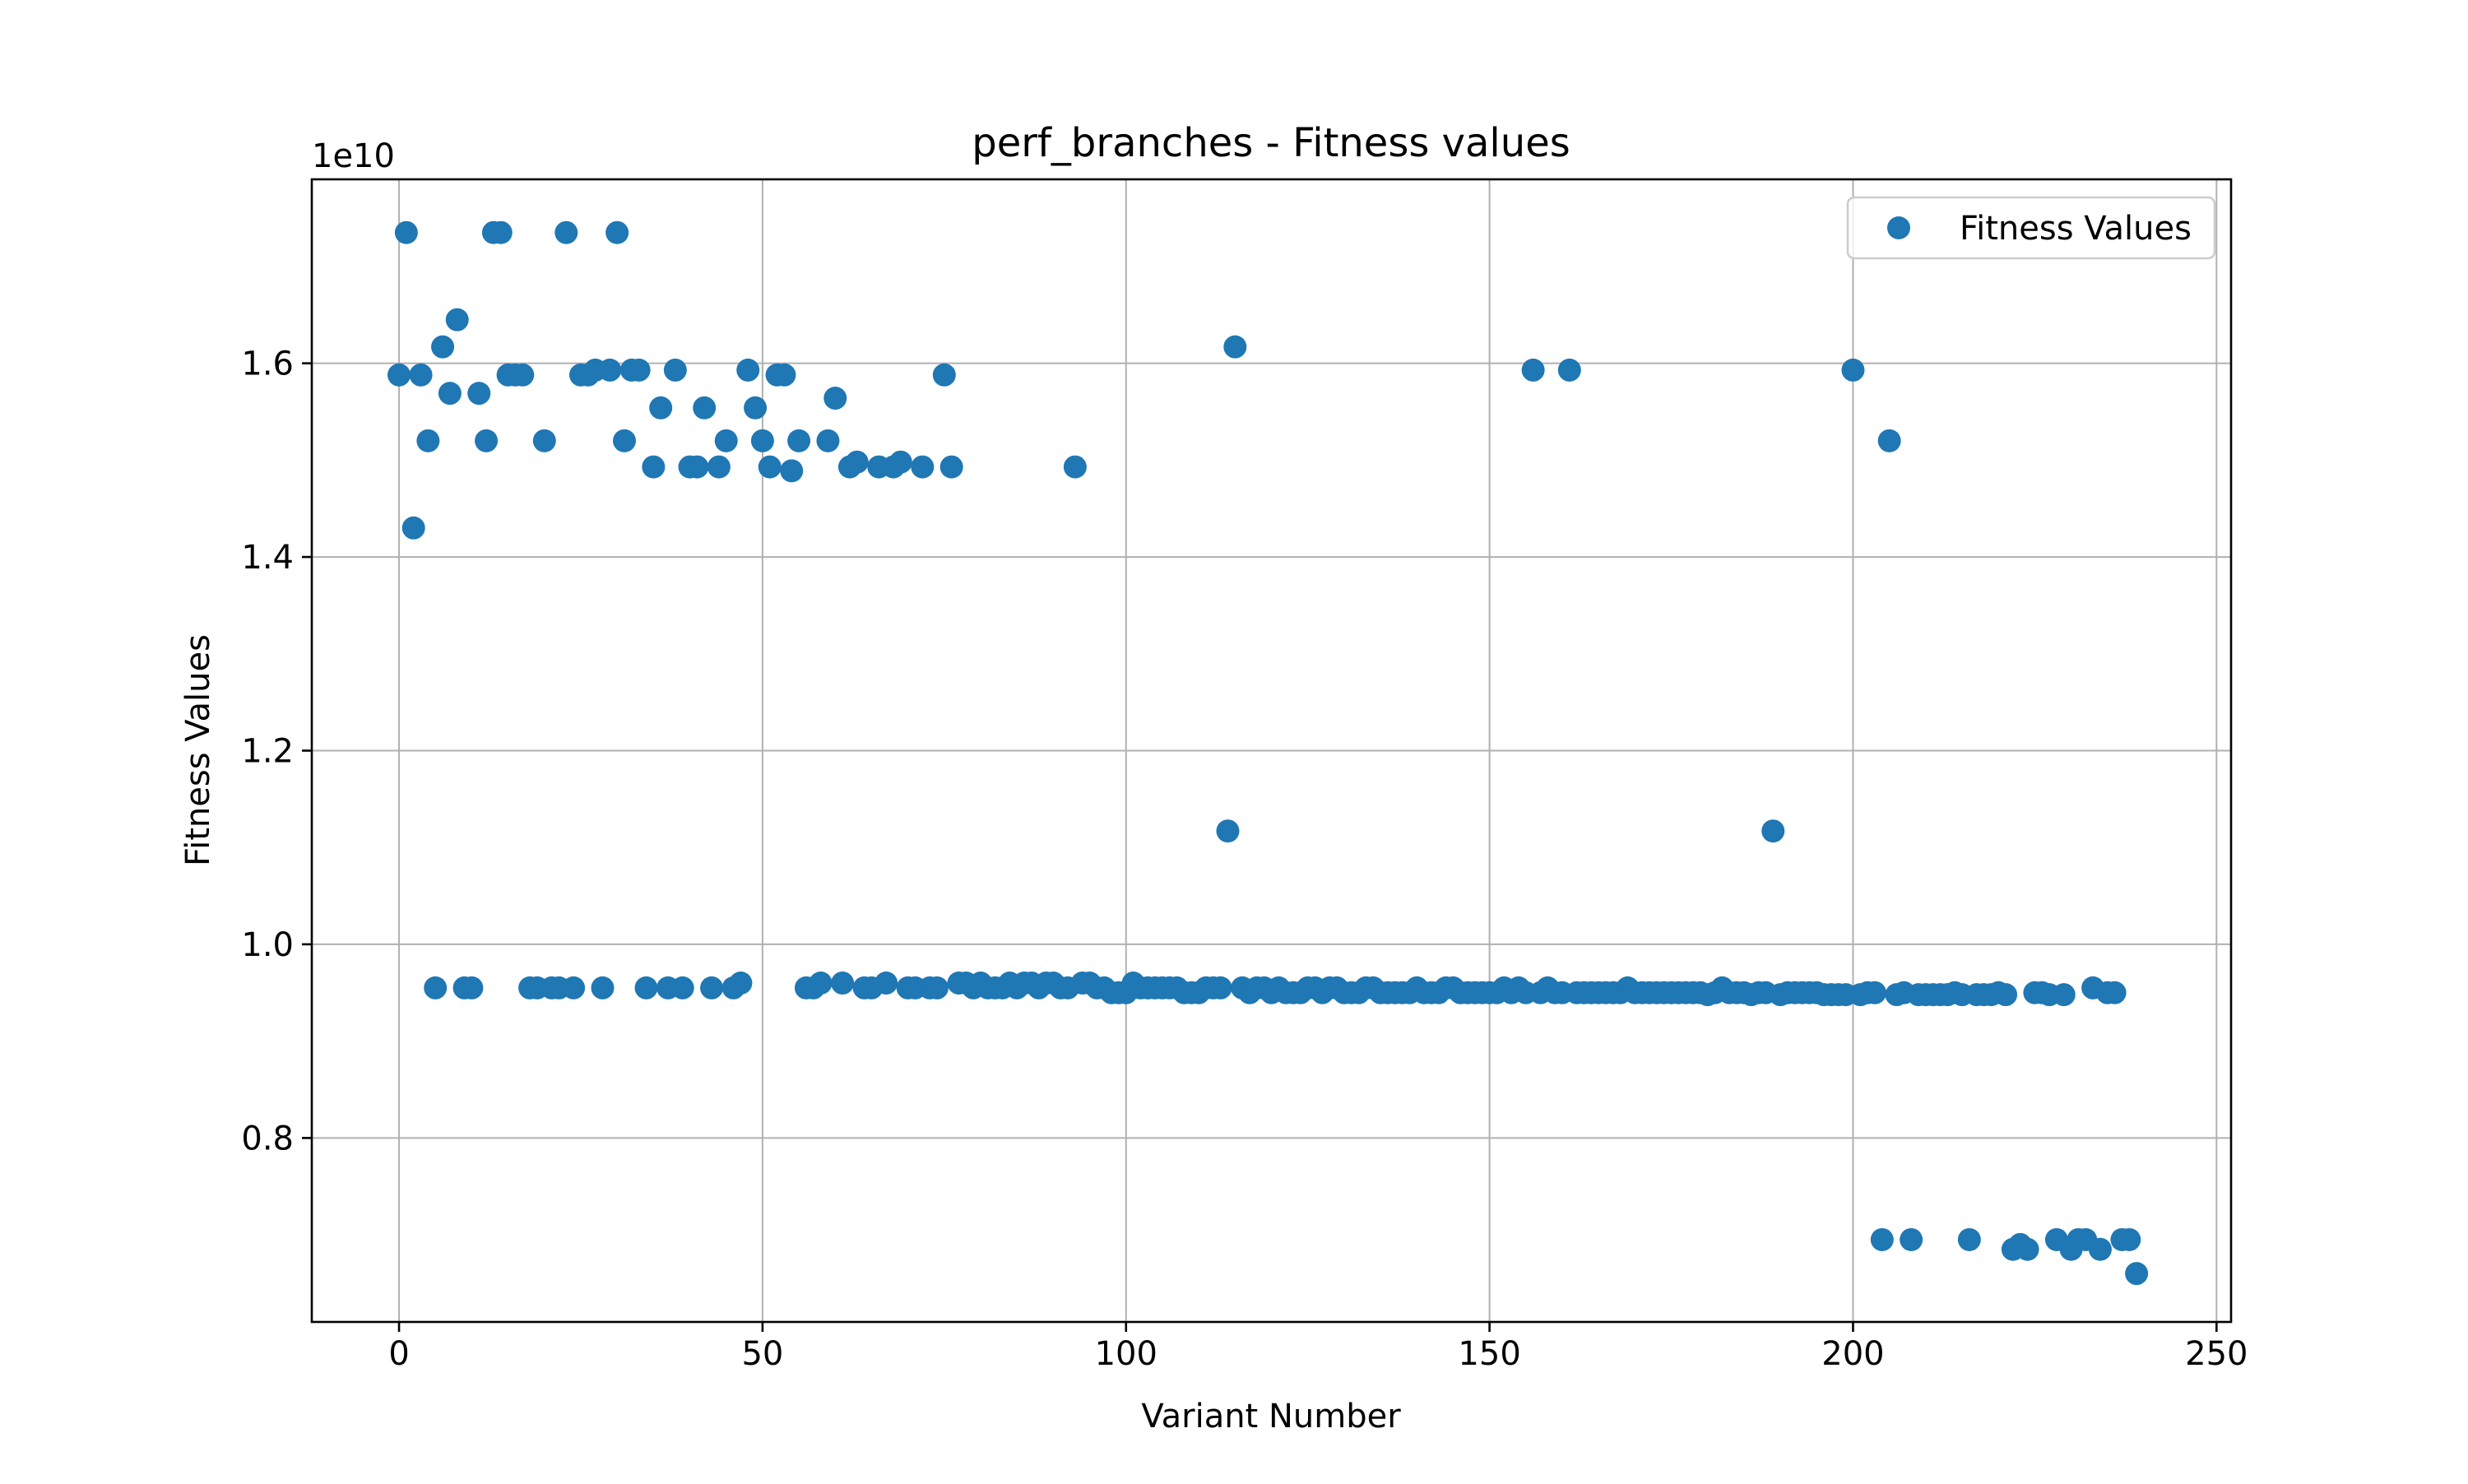 Image resolution: width=2468 pixels, height=1484 pixels. Describe the element at coordinates (398, 1354) in the screenshot. I see `x-tick-label: 0` at that location.